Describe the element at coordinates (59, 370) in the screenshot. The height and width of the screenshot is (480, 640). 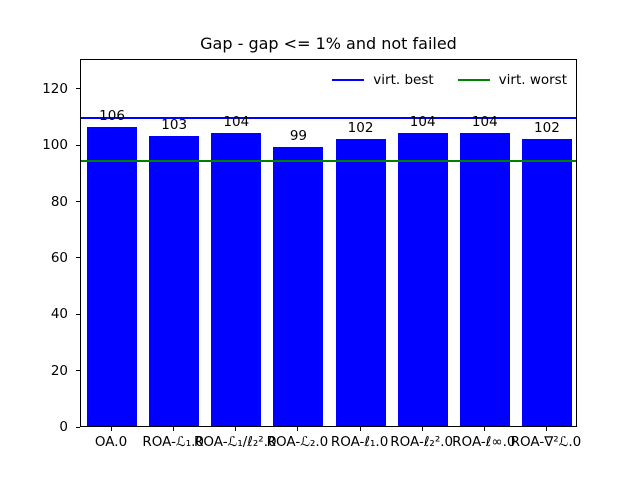
I see `y-tick-label: 20` at that location.